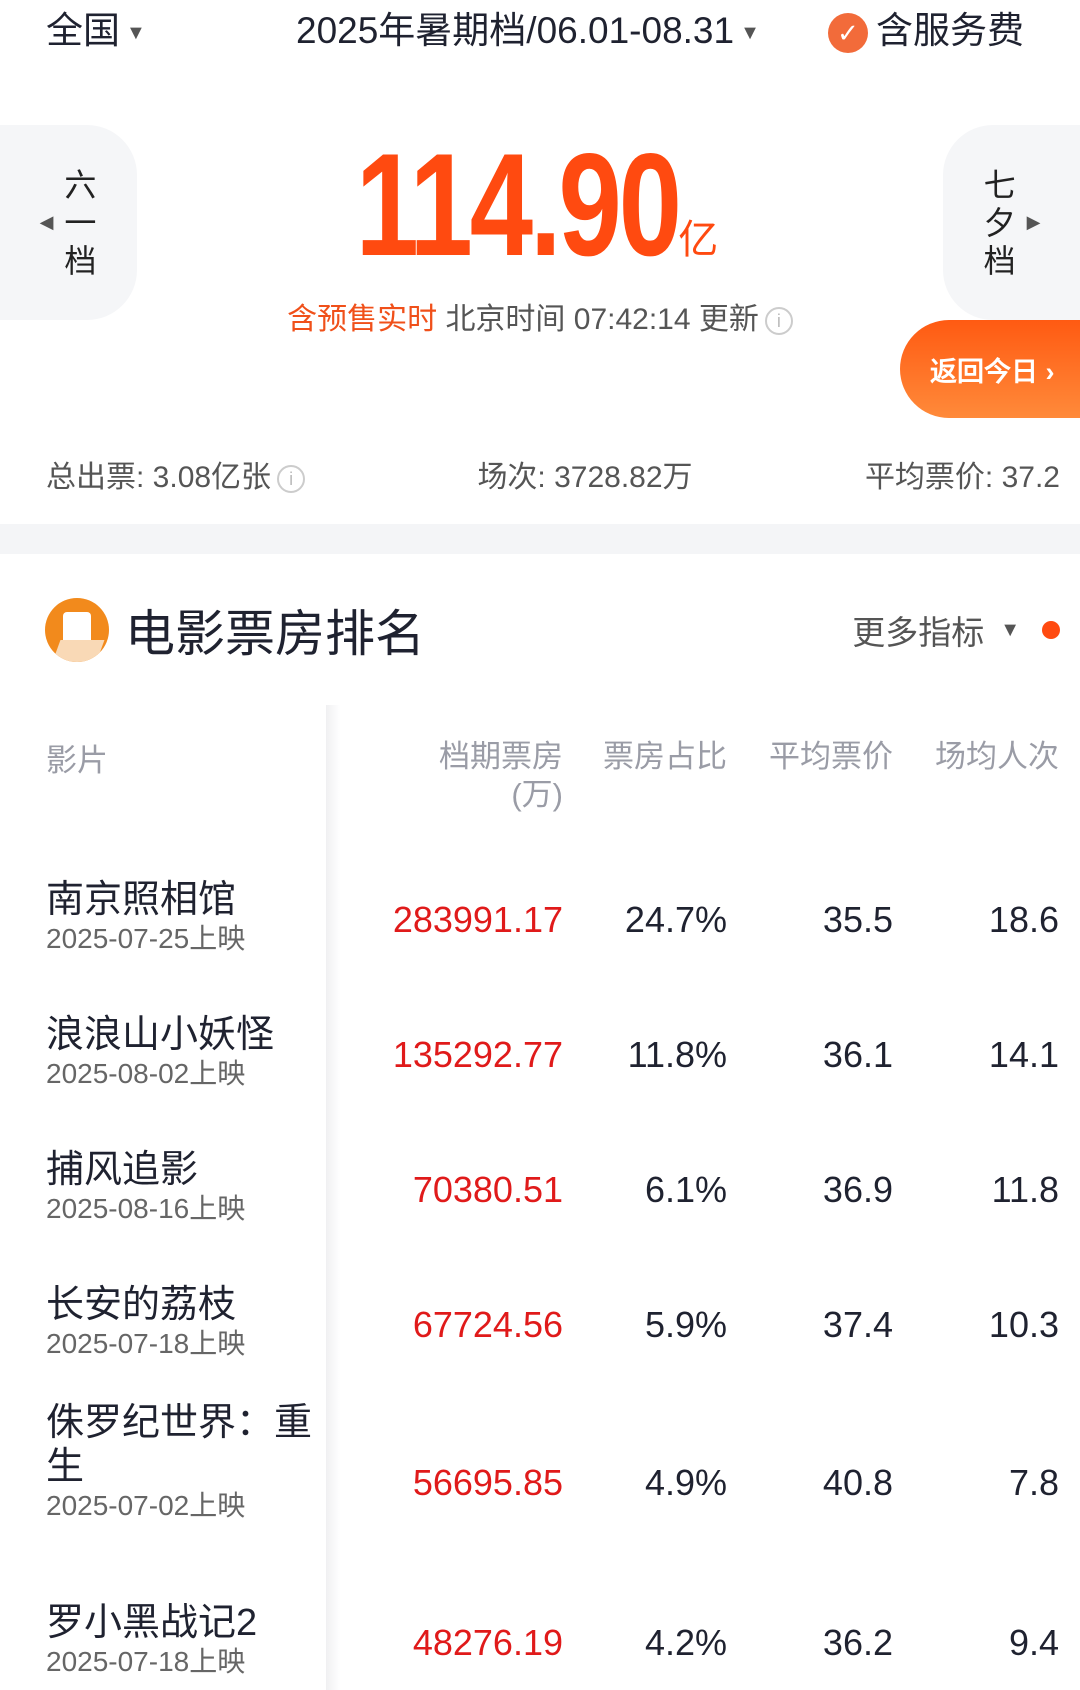 This screenshot has height=1690, width=1080. Describe the element at coordinates (857, 919) in the screenshot. I see `avg-price-value: 35.5` at that location.